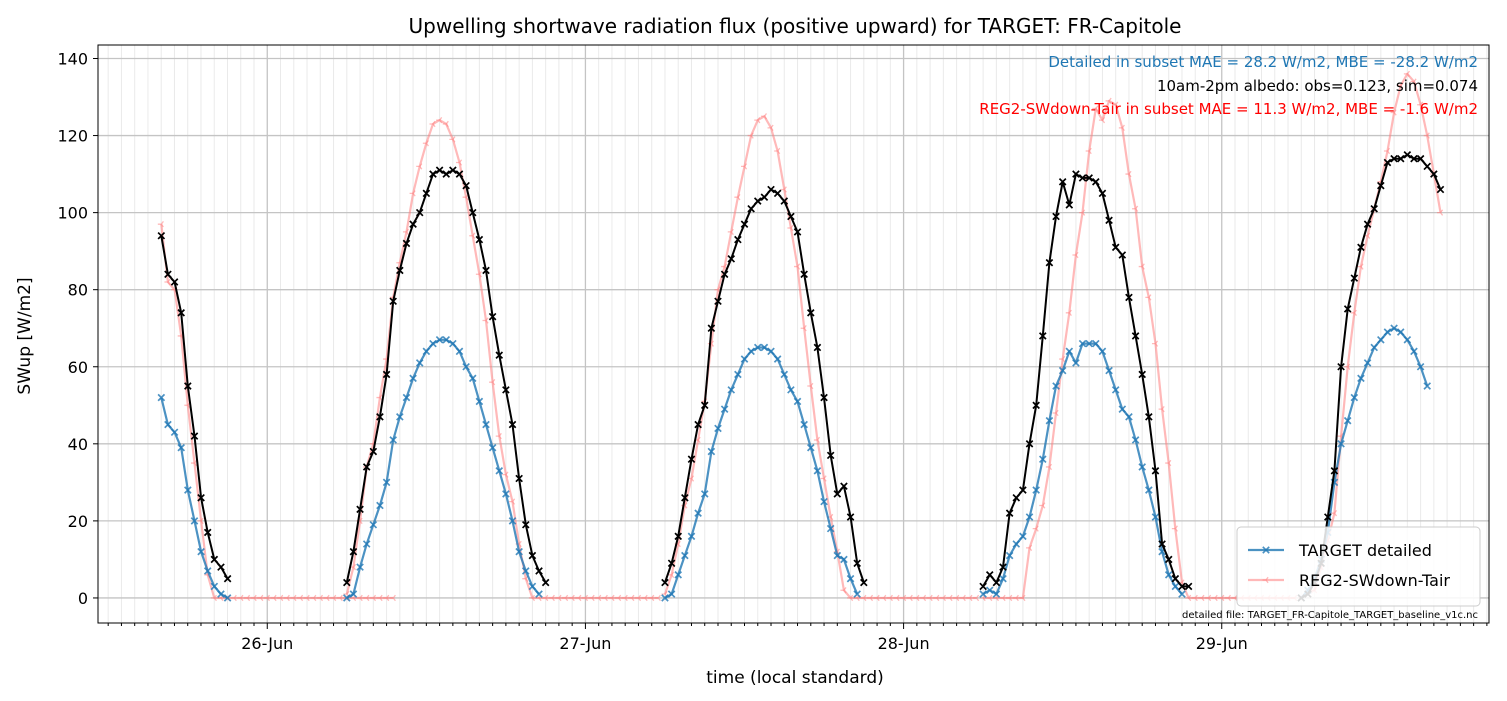 The image size is (1507, 701). What do you see at coordinates (820, 357) in the screenshot?
I see `series-line` at bounding box center [820, 357].